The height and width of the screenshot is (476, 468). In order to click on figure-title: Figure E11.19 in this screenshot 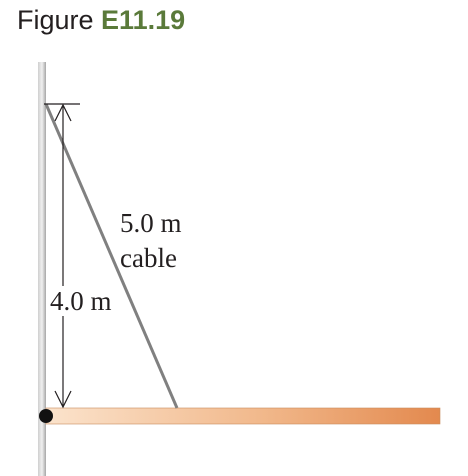, I will do `click(101, 20)`.